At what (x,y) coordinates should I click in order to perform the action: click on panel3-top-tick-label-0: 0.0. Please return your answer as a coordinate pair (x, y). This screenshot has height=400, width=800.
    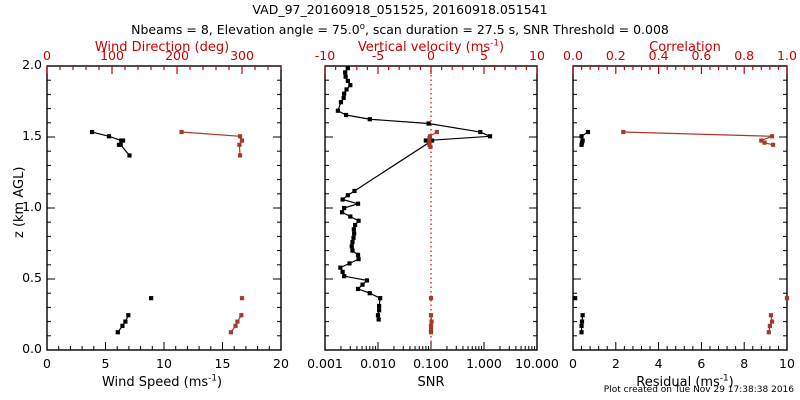
    Looking at the image, I should click on (573, 55).